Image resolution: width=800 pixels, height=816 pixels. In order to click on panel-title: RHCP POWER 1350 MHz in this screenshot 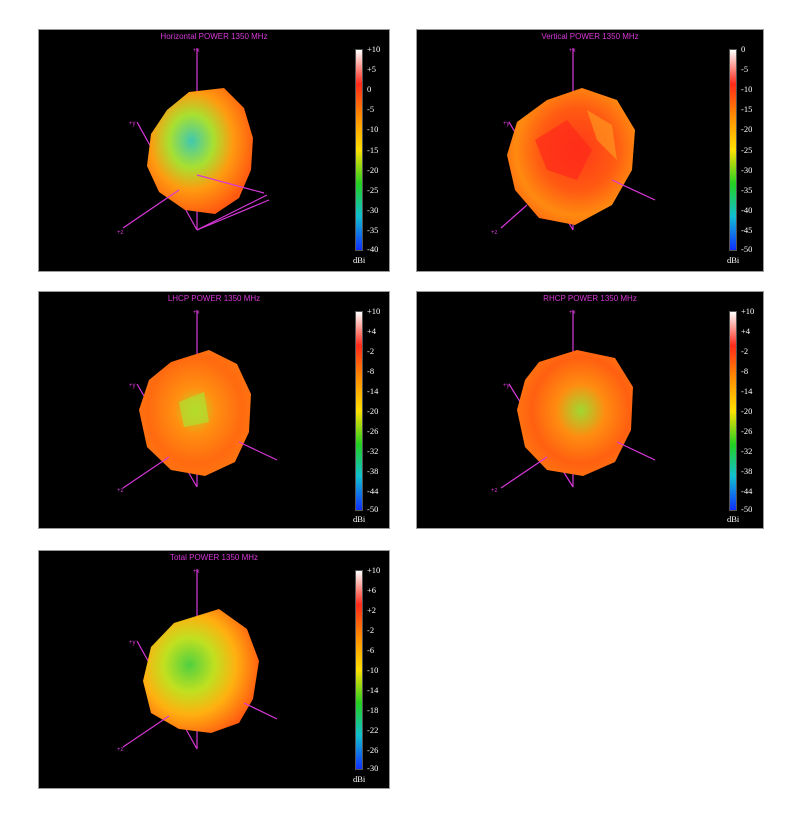, I will do `click(590, 298)`.